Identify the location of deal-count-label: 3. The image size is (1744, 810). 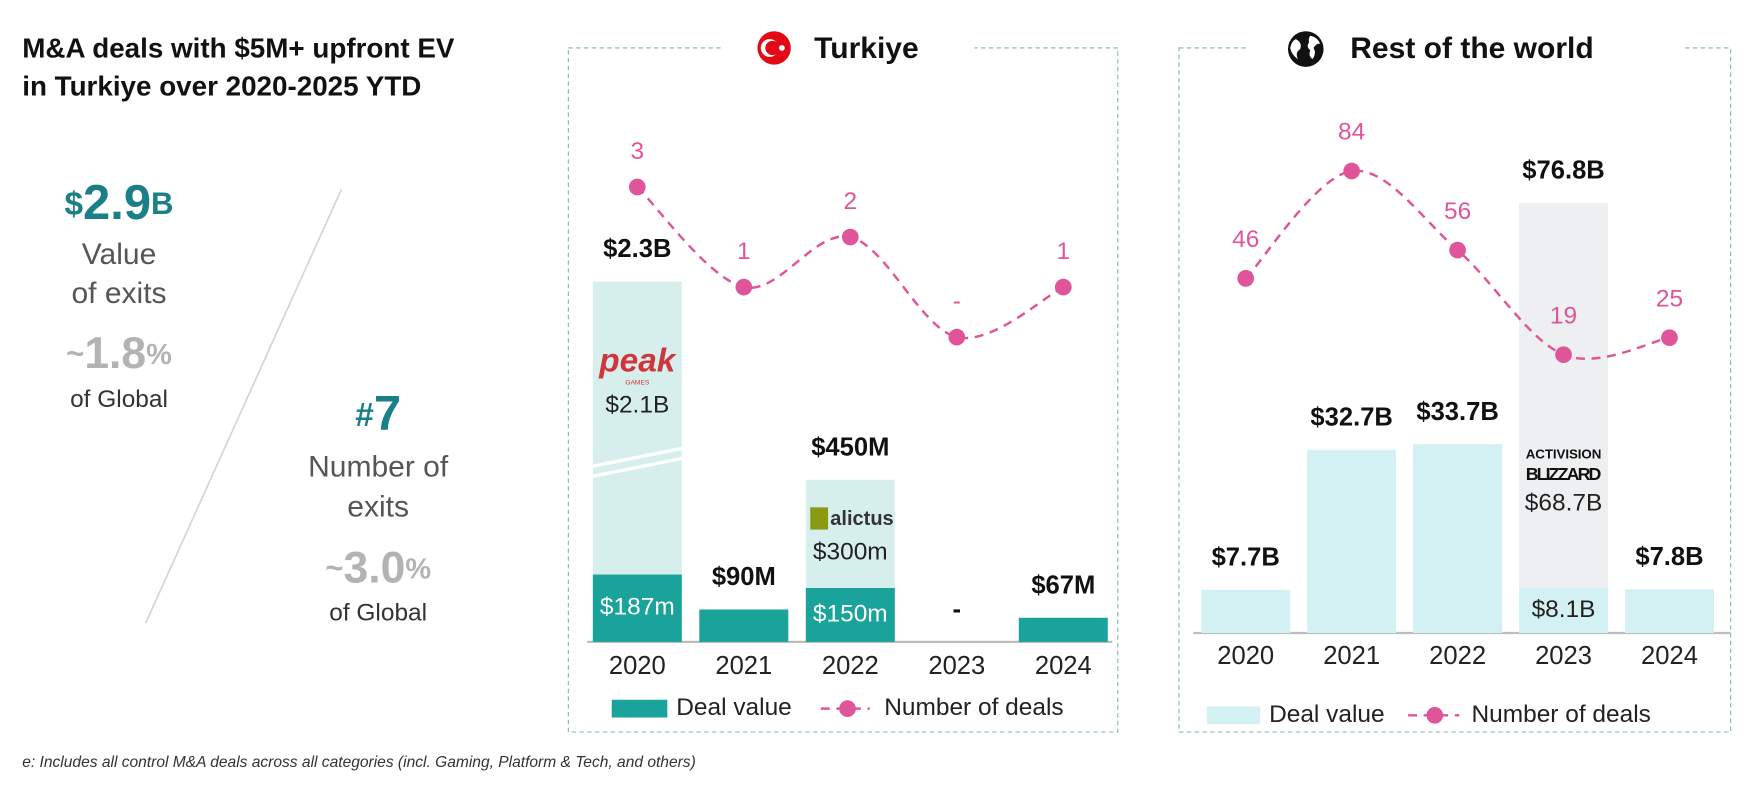
(638, 151).